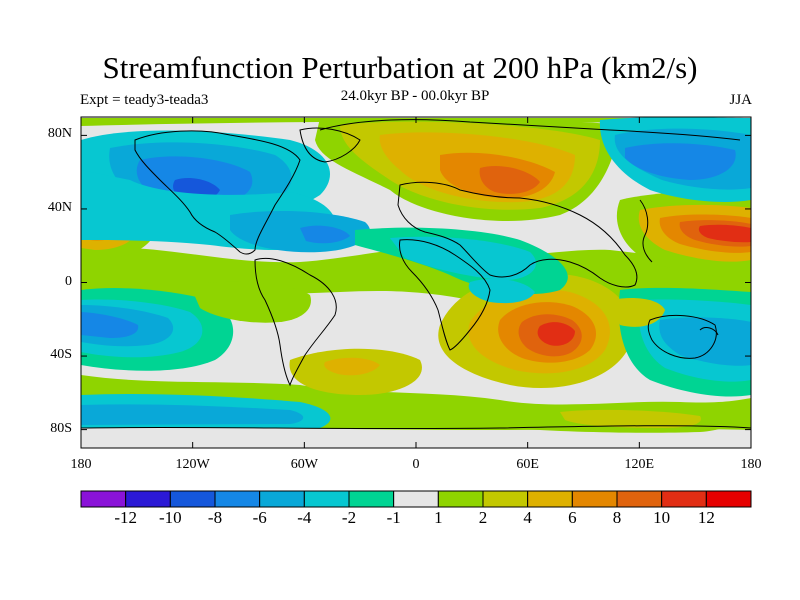  Describe the element at coordinates (740, 100) in the screenshot. I see `season-label: JJA` at that location.